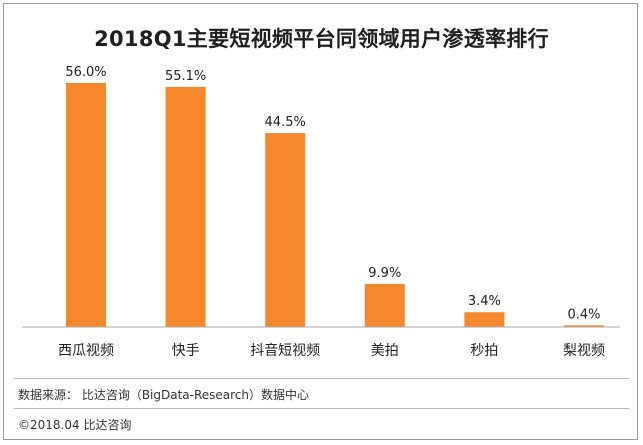 This screenshot has height=445, width=643. What do you see at coordinates (321, 378) in the screenshot?
I see `footer-divider` at bounding box center [321, 378].